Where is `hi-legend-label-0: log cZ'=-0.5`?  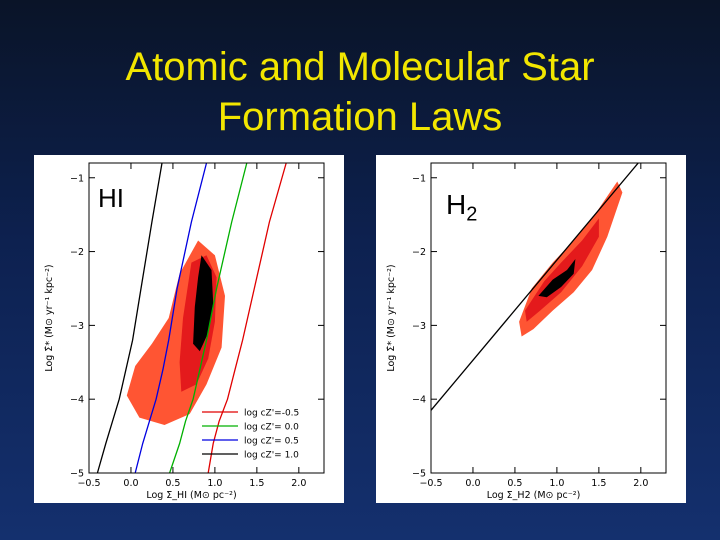 hi-legend-label-0: log cZ'=-0.5 is located at coordinates (271, 414).